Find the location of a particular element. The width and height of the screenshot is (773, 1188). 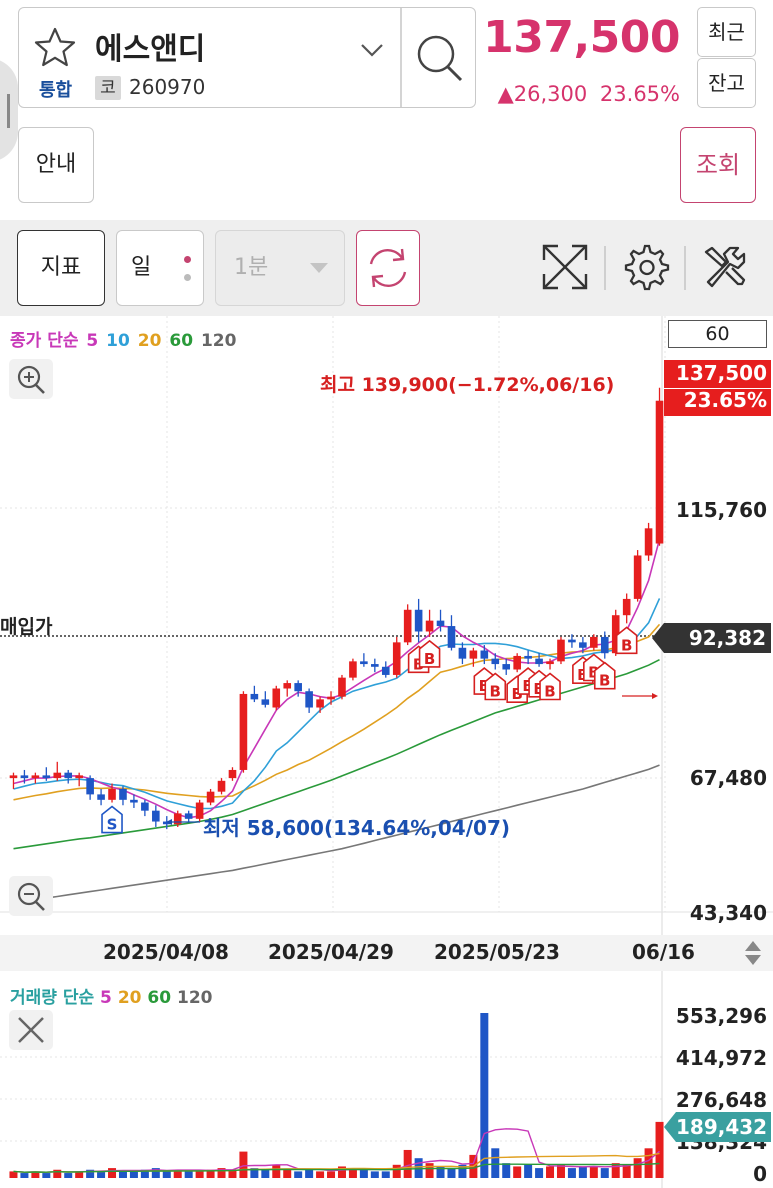

indicator-button: 지표 is located at coordinates (61, 268).